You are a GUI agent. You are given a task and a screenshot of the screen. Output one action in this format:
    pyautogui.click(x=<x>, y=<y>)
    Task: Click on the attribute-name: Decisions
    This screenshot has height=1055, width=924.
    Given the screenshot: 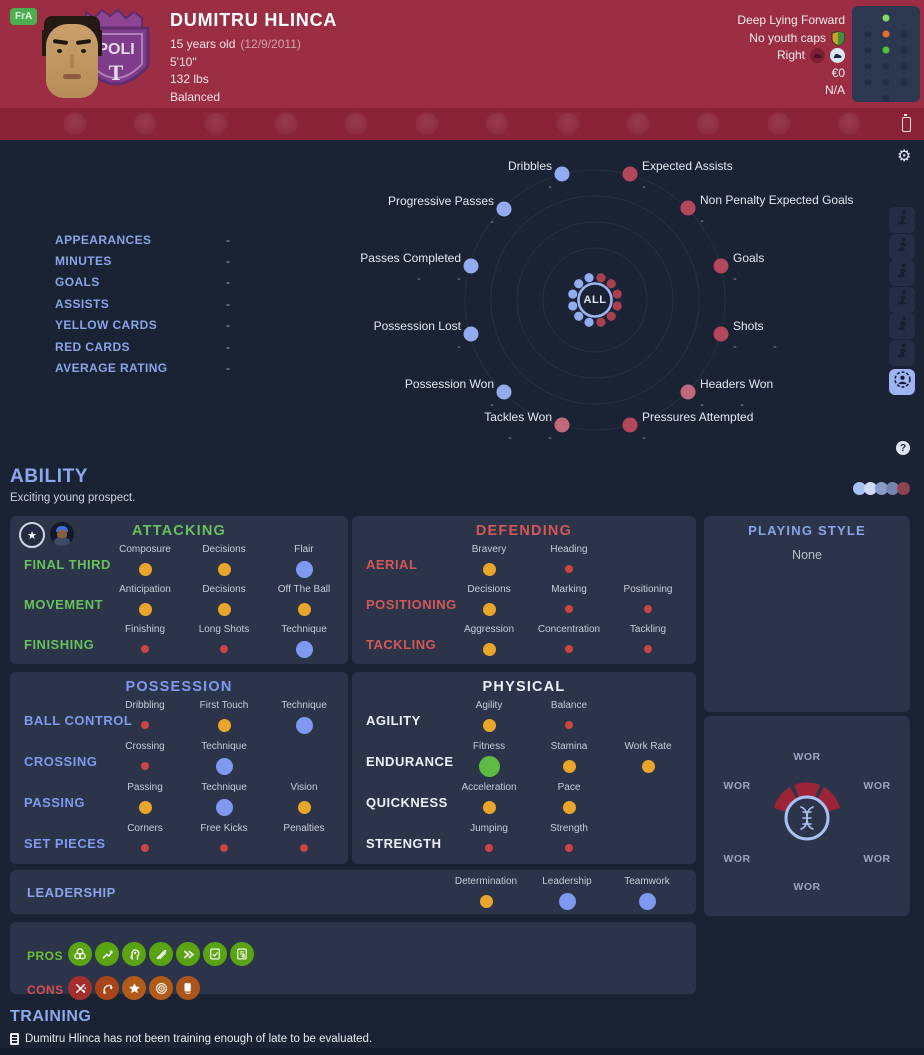 What is the action you would take?
    pyautogui.click(x=489, y=589)
    